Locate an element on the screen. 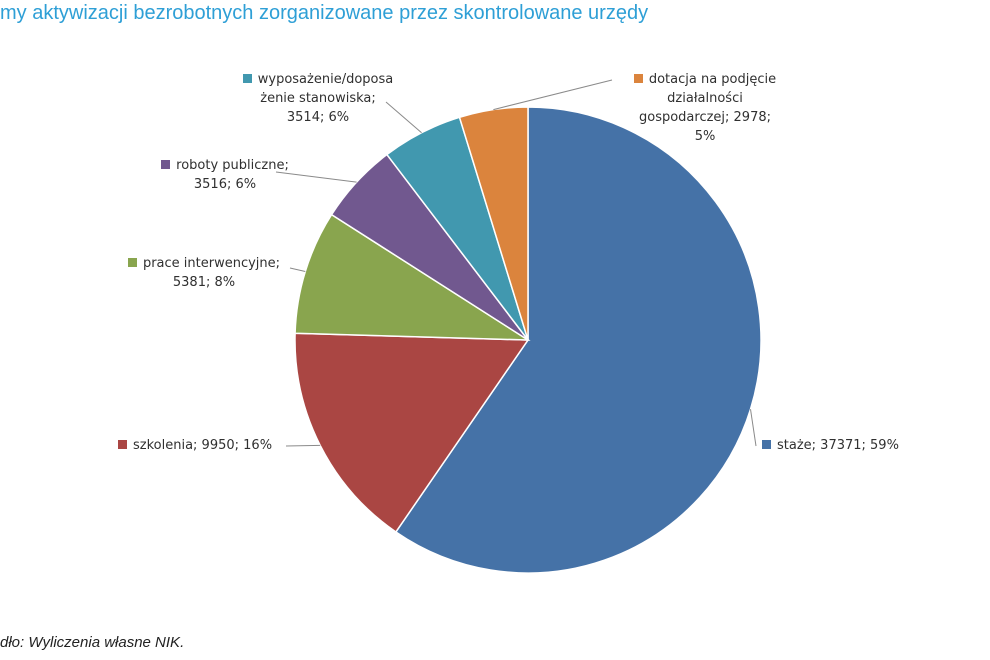 The width and height of the screenshot is (990, 660). data-label-wyposazenie-line2: żenie stanowiska; is located at coordinates (318, 98).